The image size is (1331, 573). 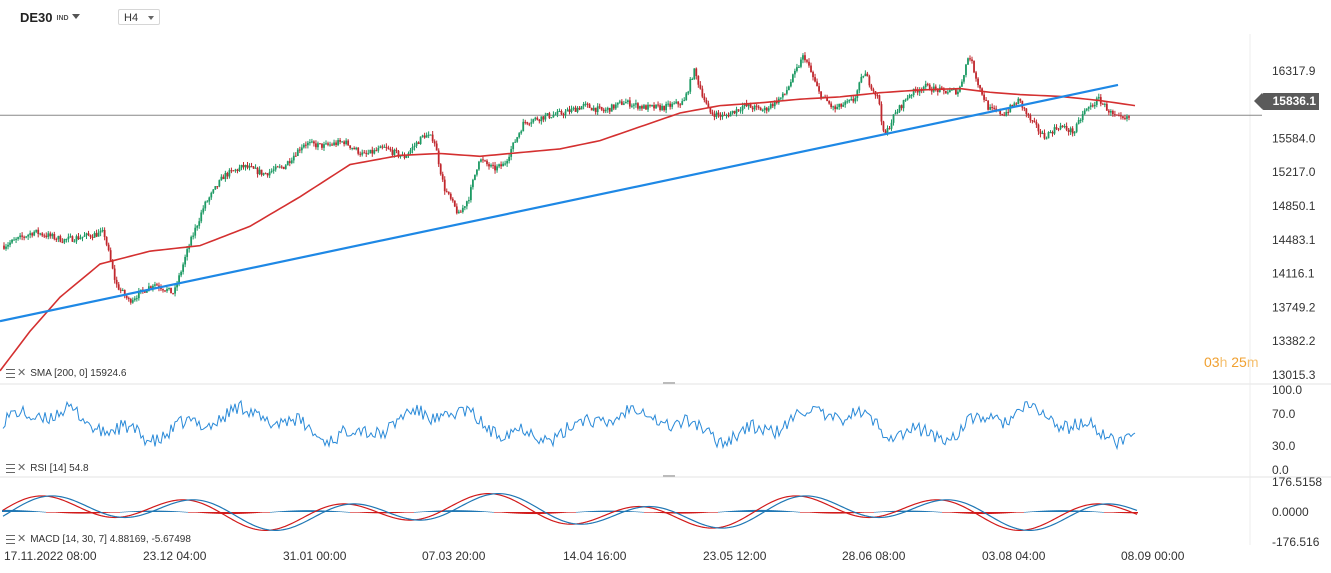 What do you see at coordinates (98, 538) in the screenshot?
I see `macd-indicator-label: ✕ MACD [14, 30, 7] 4.88169, -5.67498` at bounding box center [98, 538].